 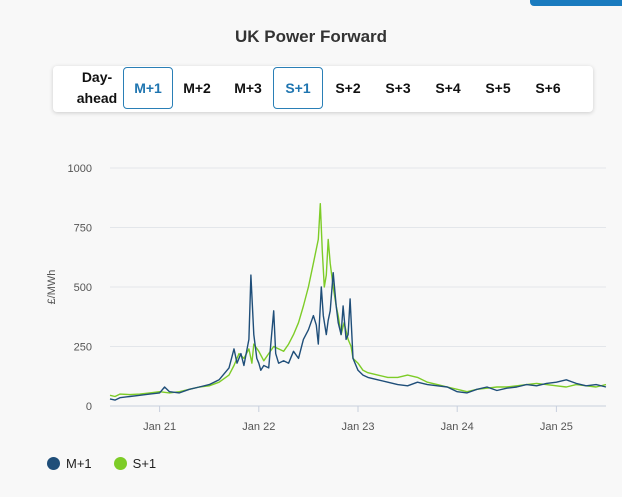 I want to click on header-accent-bar, so click(x=576, y=3).